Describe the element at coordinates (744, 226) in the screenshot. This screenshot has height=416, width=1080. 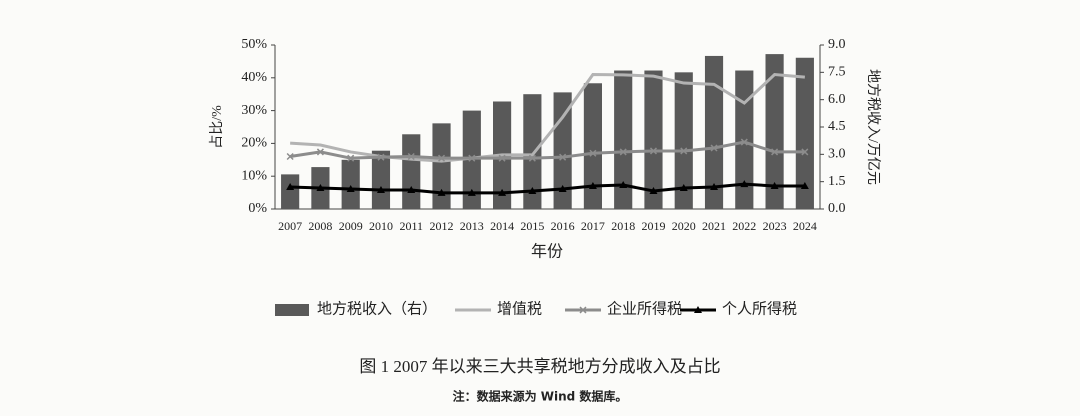
I see `x-tick-label: 2022` at that location.